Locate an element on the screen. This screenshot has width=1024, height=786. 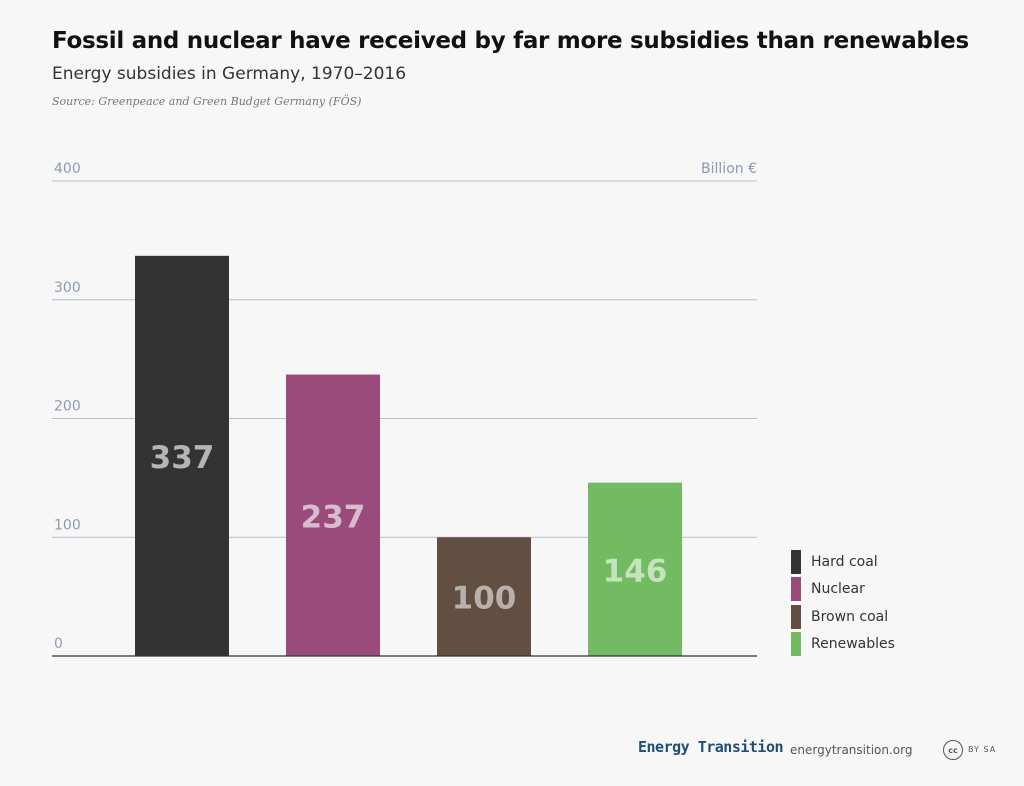
legend-label: Brown coal is located at coordinates (850, 616).